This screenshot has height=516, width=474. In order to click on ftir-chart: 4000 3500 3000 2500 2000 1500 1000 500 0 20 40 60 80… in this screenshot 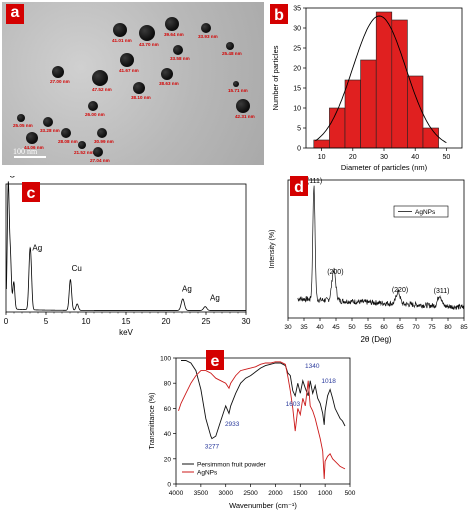, I will do `click(252, 430)`.